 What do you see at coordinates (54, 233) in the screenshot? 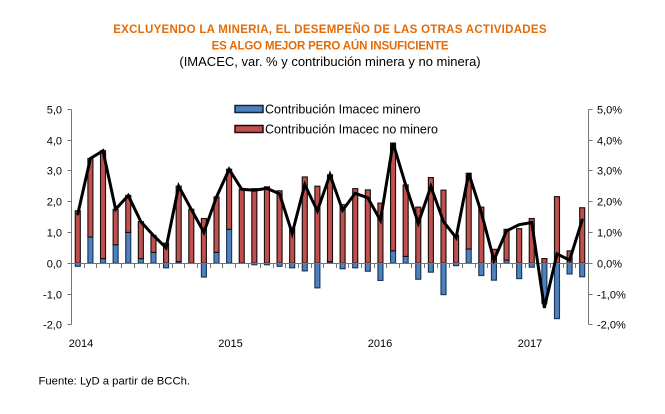
I see `svg-text: 1,0` at bounding box center [54, 233].